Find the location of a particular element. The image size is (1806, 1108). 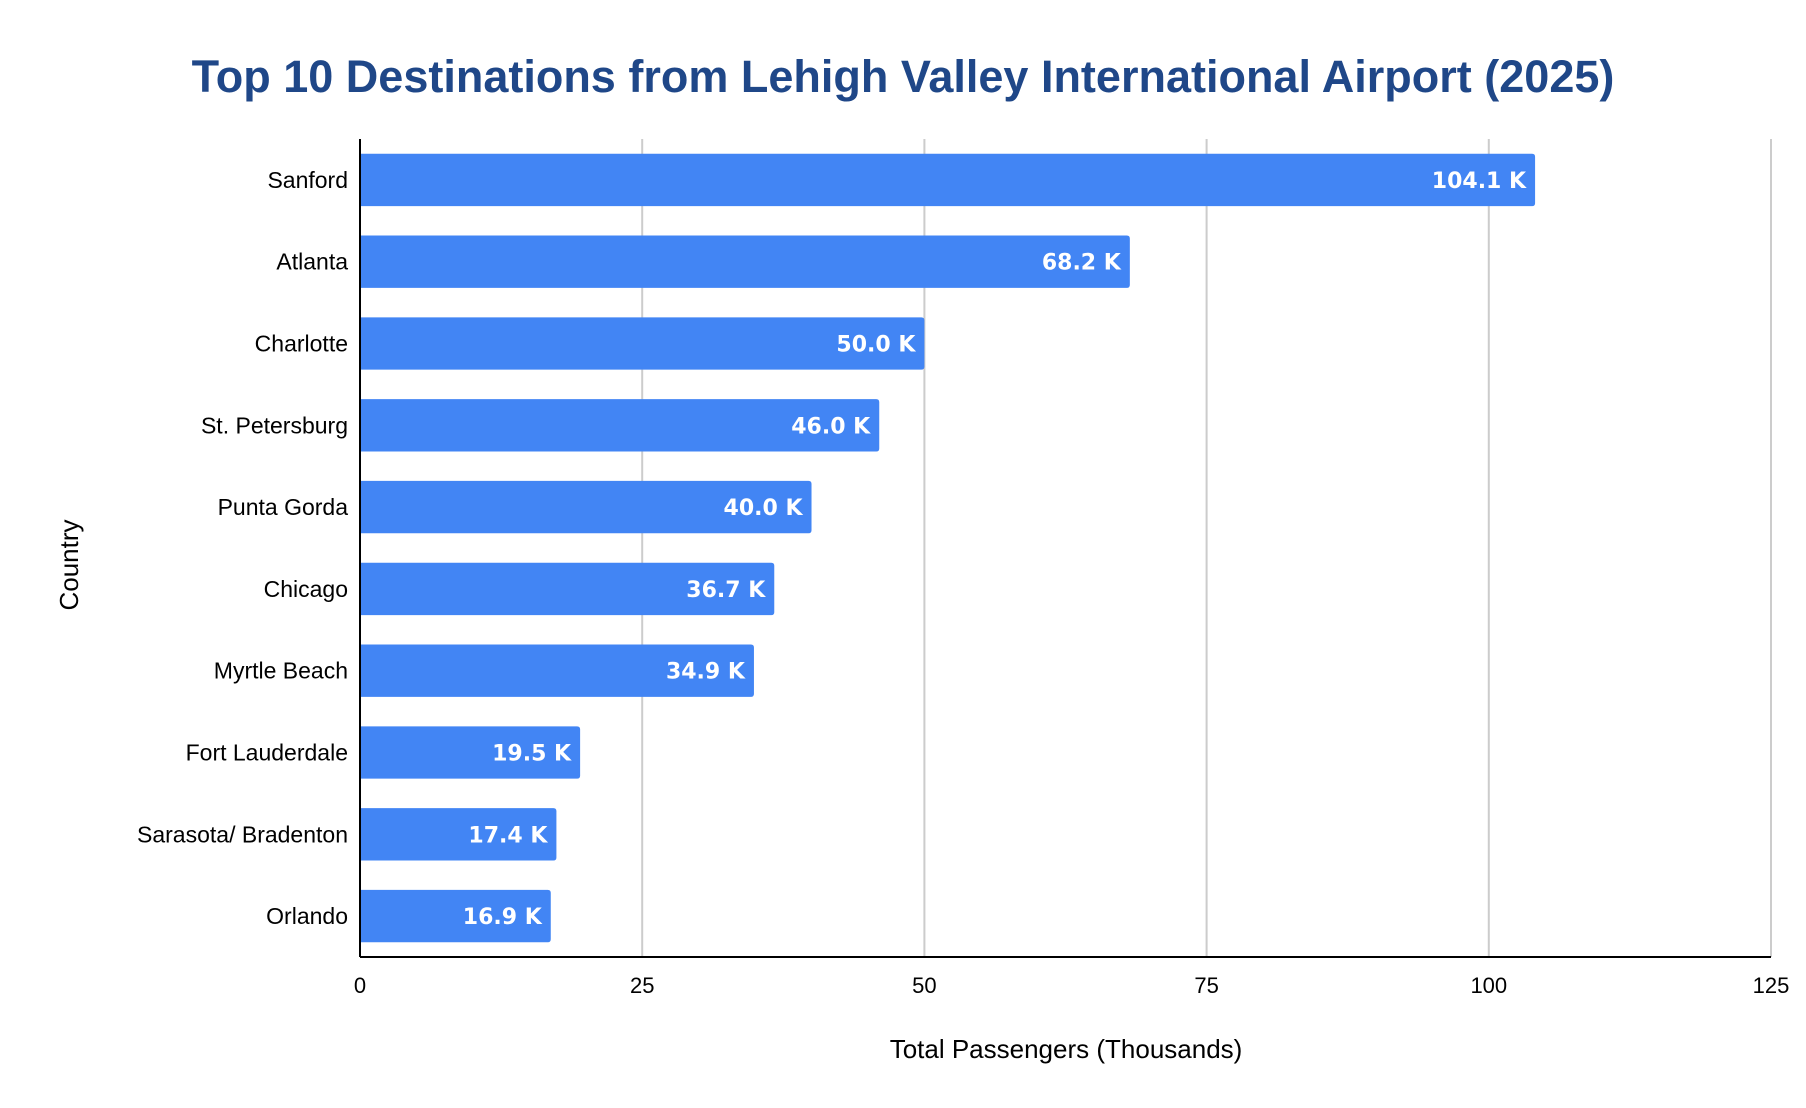

bar-data-label: 34.9 K is located at coordinates (706, 672).